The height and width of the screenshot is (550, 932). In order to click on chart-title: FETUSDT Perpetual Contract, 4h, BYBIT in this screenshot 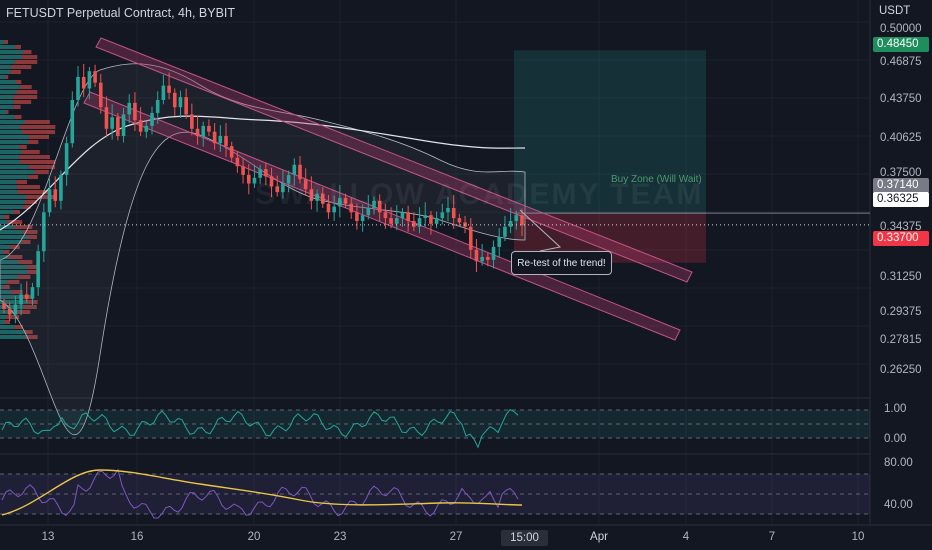, I will do `click(121, 13)`.